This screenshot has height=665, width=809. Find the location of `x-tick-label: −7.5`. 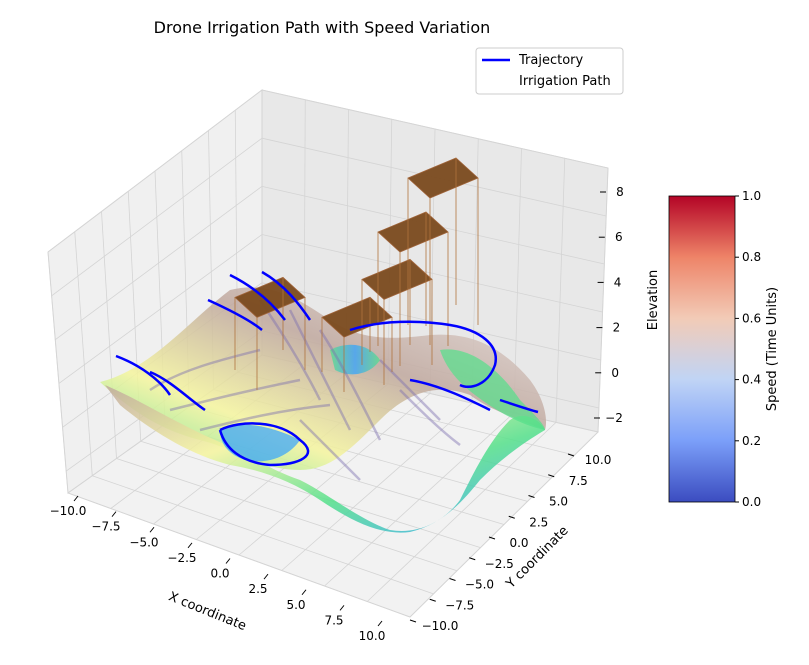

x-tick-label: −7.5 is located at coordinates (105, 527).